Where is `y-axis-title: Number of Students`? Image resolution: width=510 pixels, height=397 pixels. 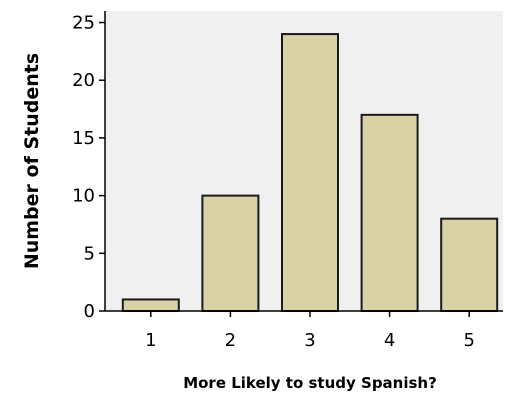 y-axis-title: Number of Students is located at coordinates (32, 161).